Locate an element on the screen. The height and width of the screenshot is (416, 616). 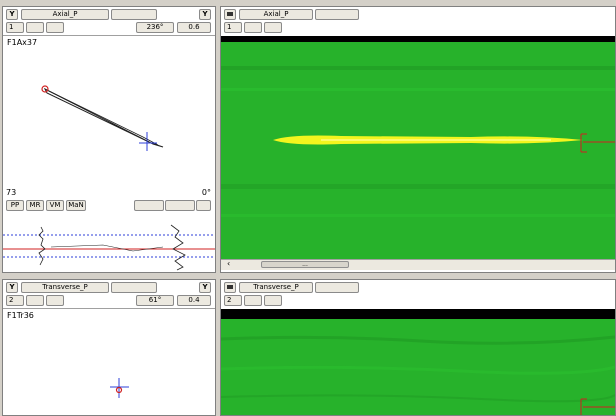
axial-scan-view-icon-button is located at coordinates (230, 14).